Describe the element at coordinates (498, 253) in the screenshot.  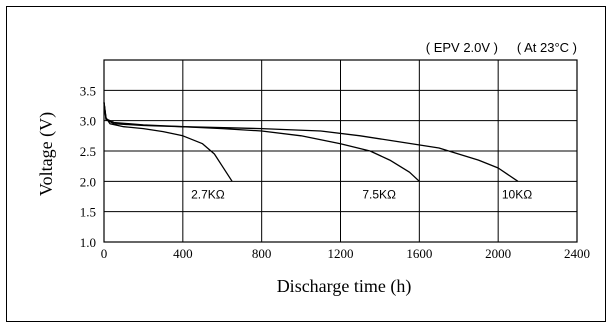
I see `x-tick-label: 2000` at that location.